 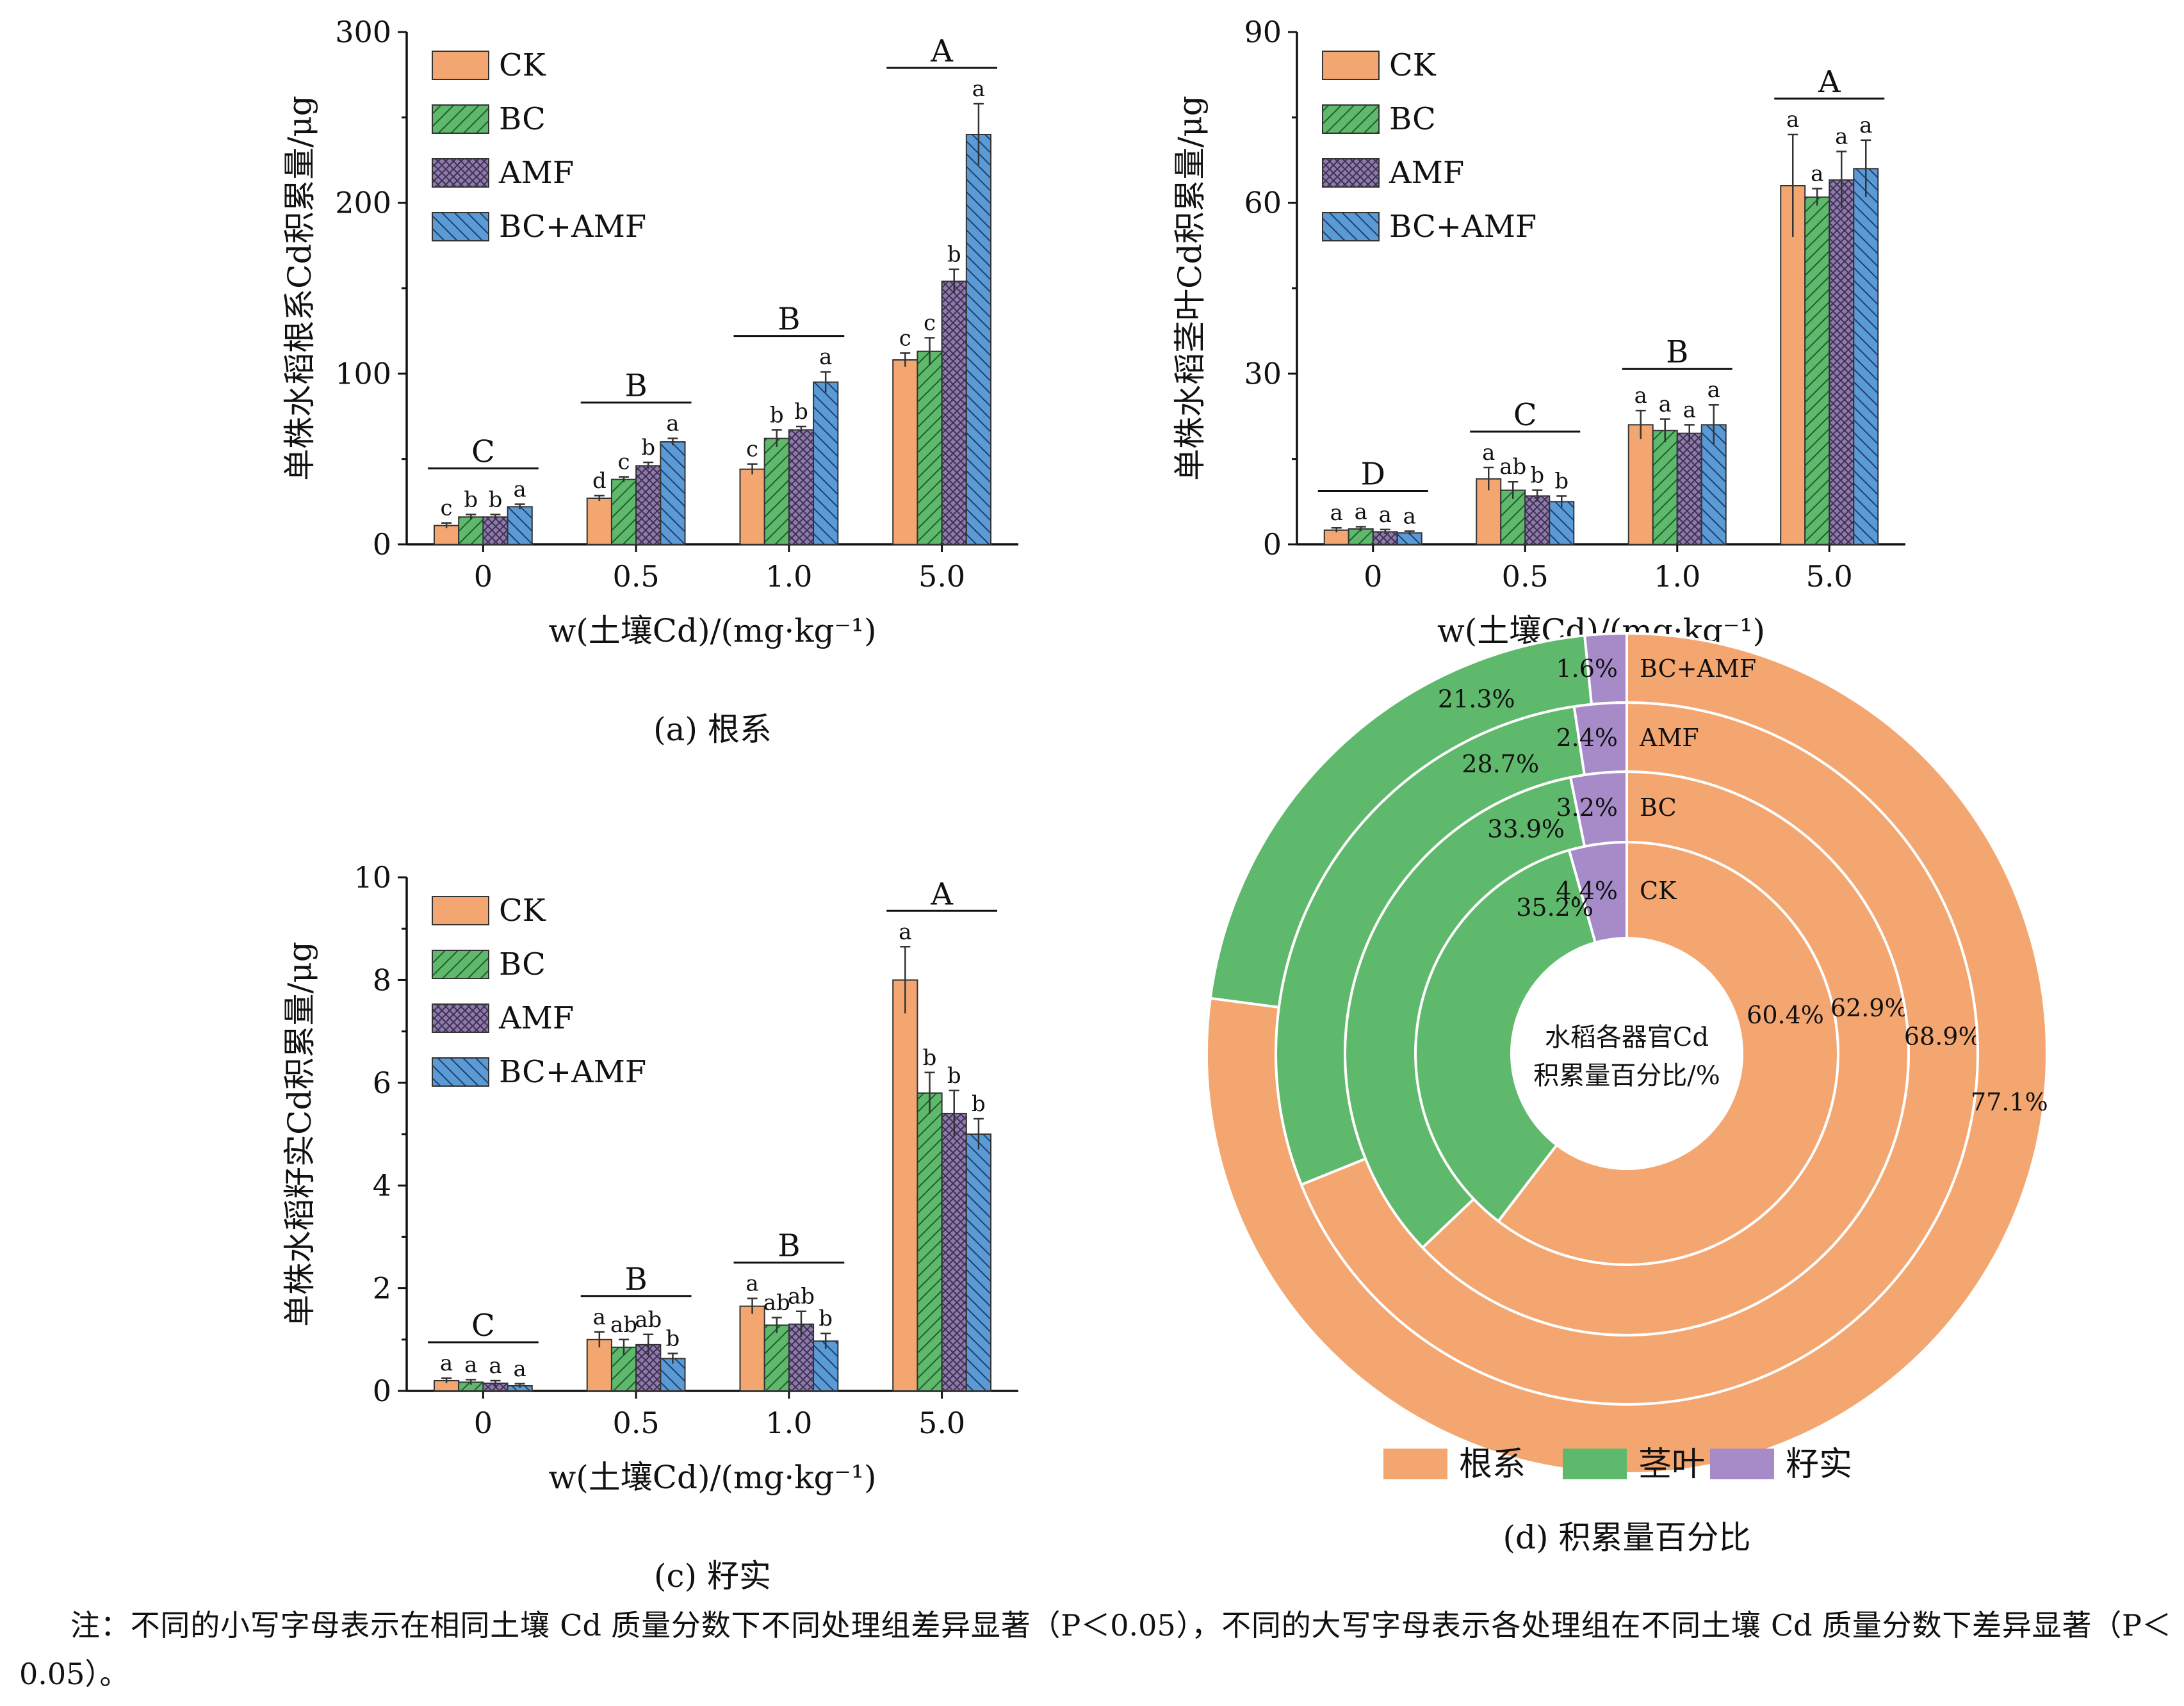 What do you see at coordinates (1587, 807) in the screenshot?
I see `donut-value-label: 3.2%` at bounding box center [1587, 807].